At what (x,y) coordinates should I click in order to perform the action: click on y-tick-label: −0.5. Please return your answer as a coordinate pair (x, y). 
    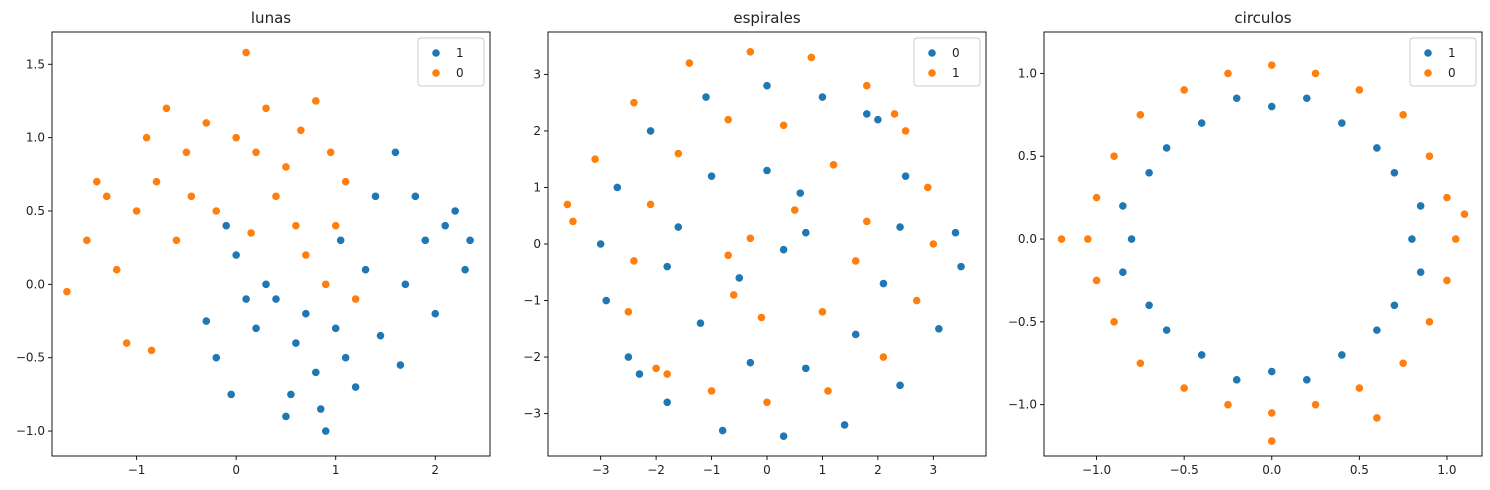
    Looking at the image, I should click on (1022, 322).